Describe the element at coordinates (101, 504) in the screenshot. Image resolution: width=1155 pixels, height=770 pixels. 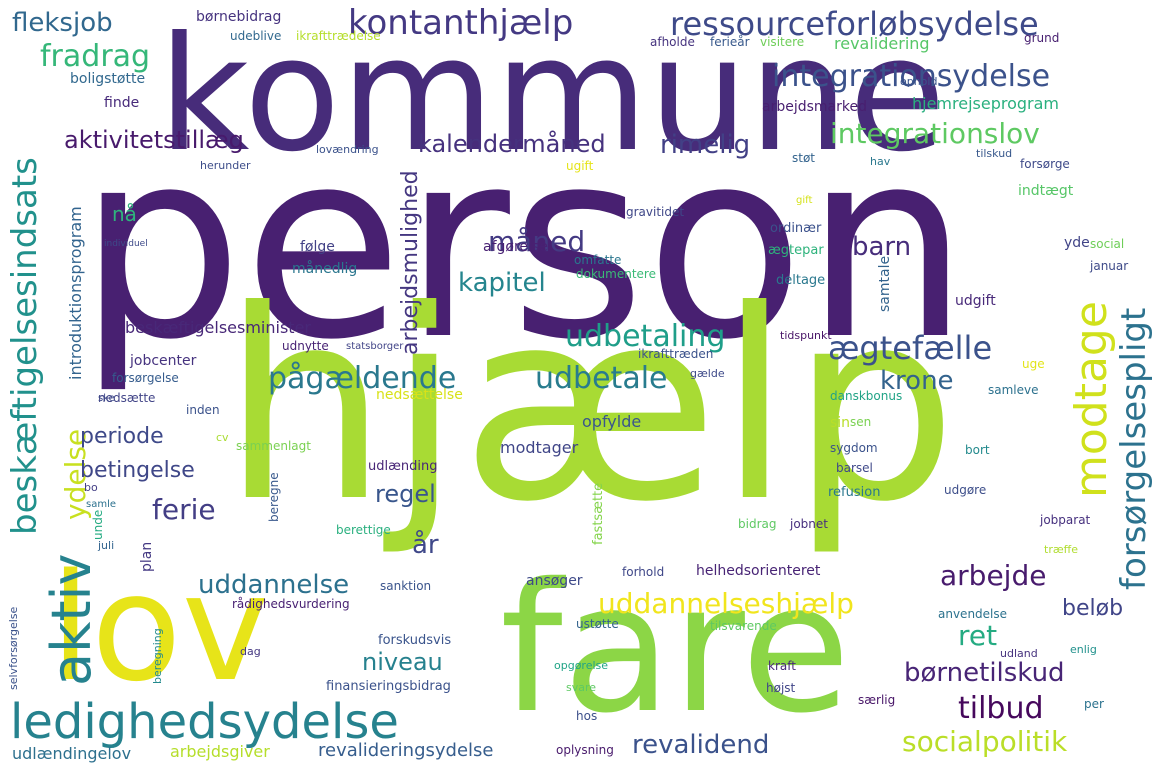
I see `word: samle` at that location.